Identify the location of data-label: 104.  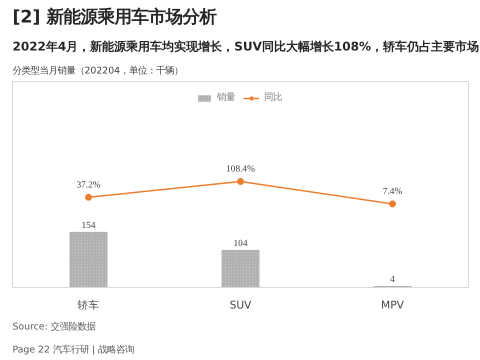
(241, 243).